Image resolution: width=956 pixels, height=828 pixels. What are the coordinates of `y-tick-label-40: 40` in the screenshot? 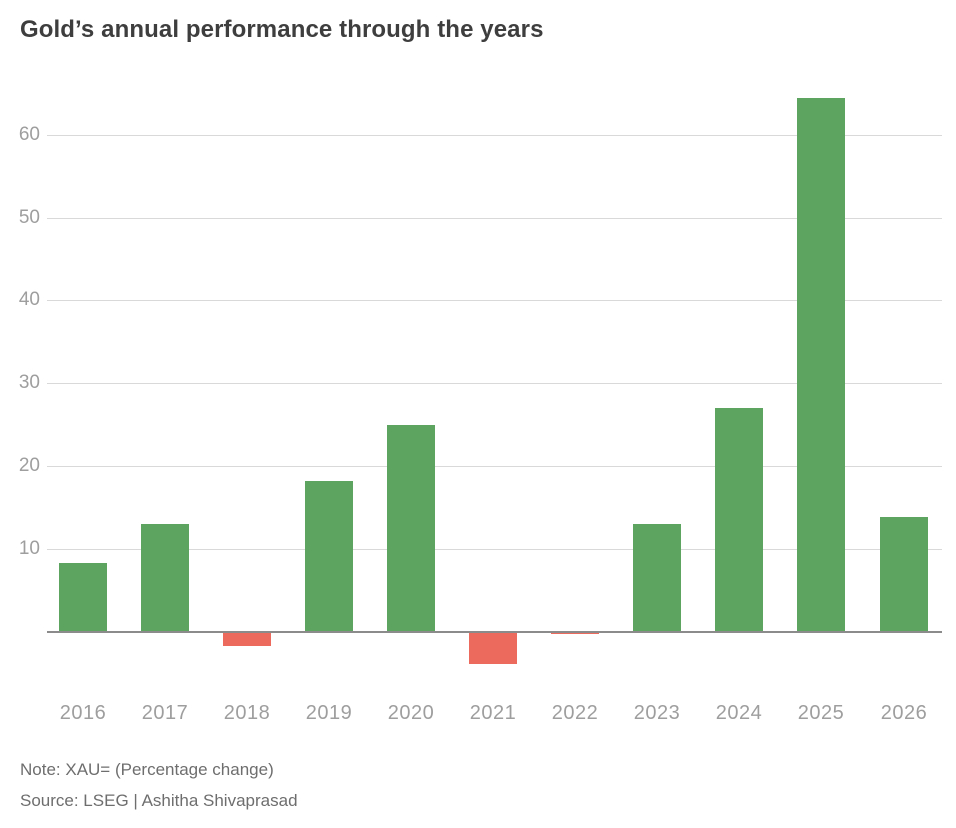 It's located at (29, 299).